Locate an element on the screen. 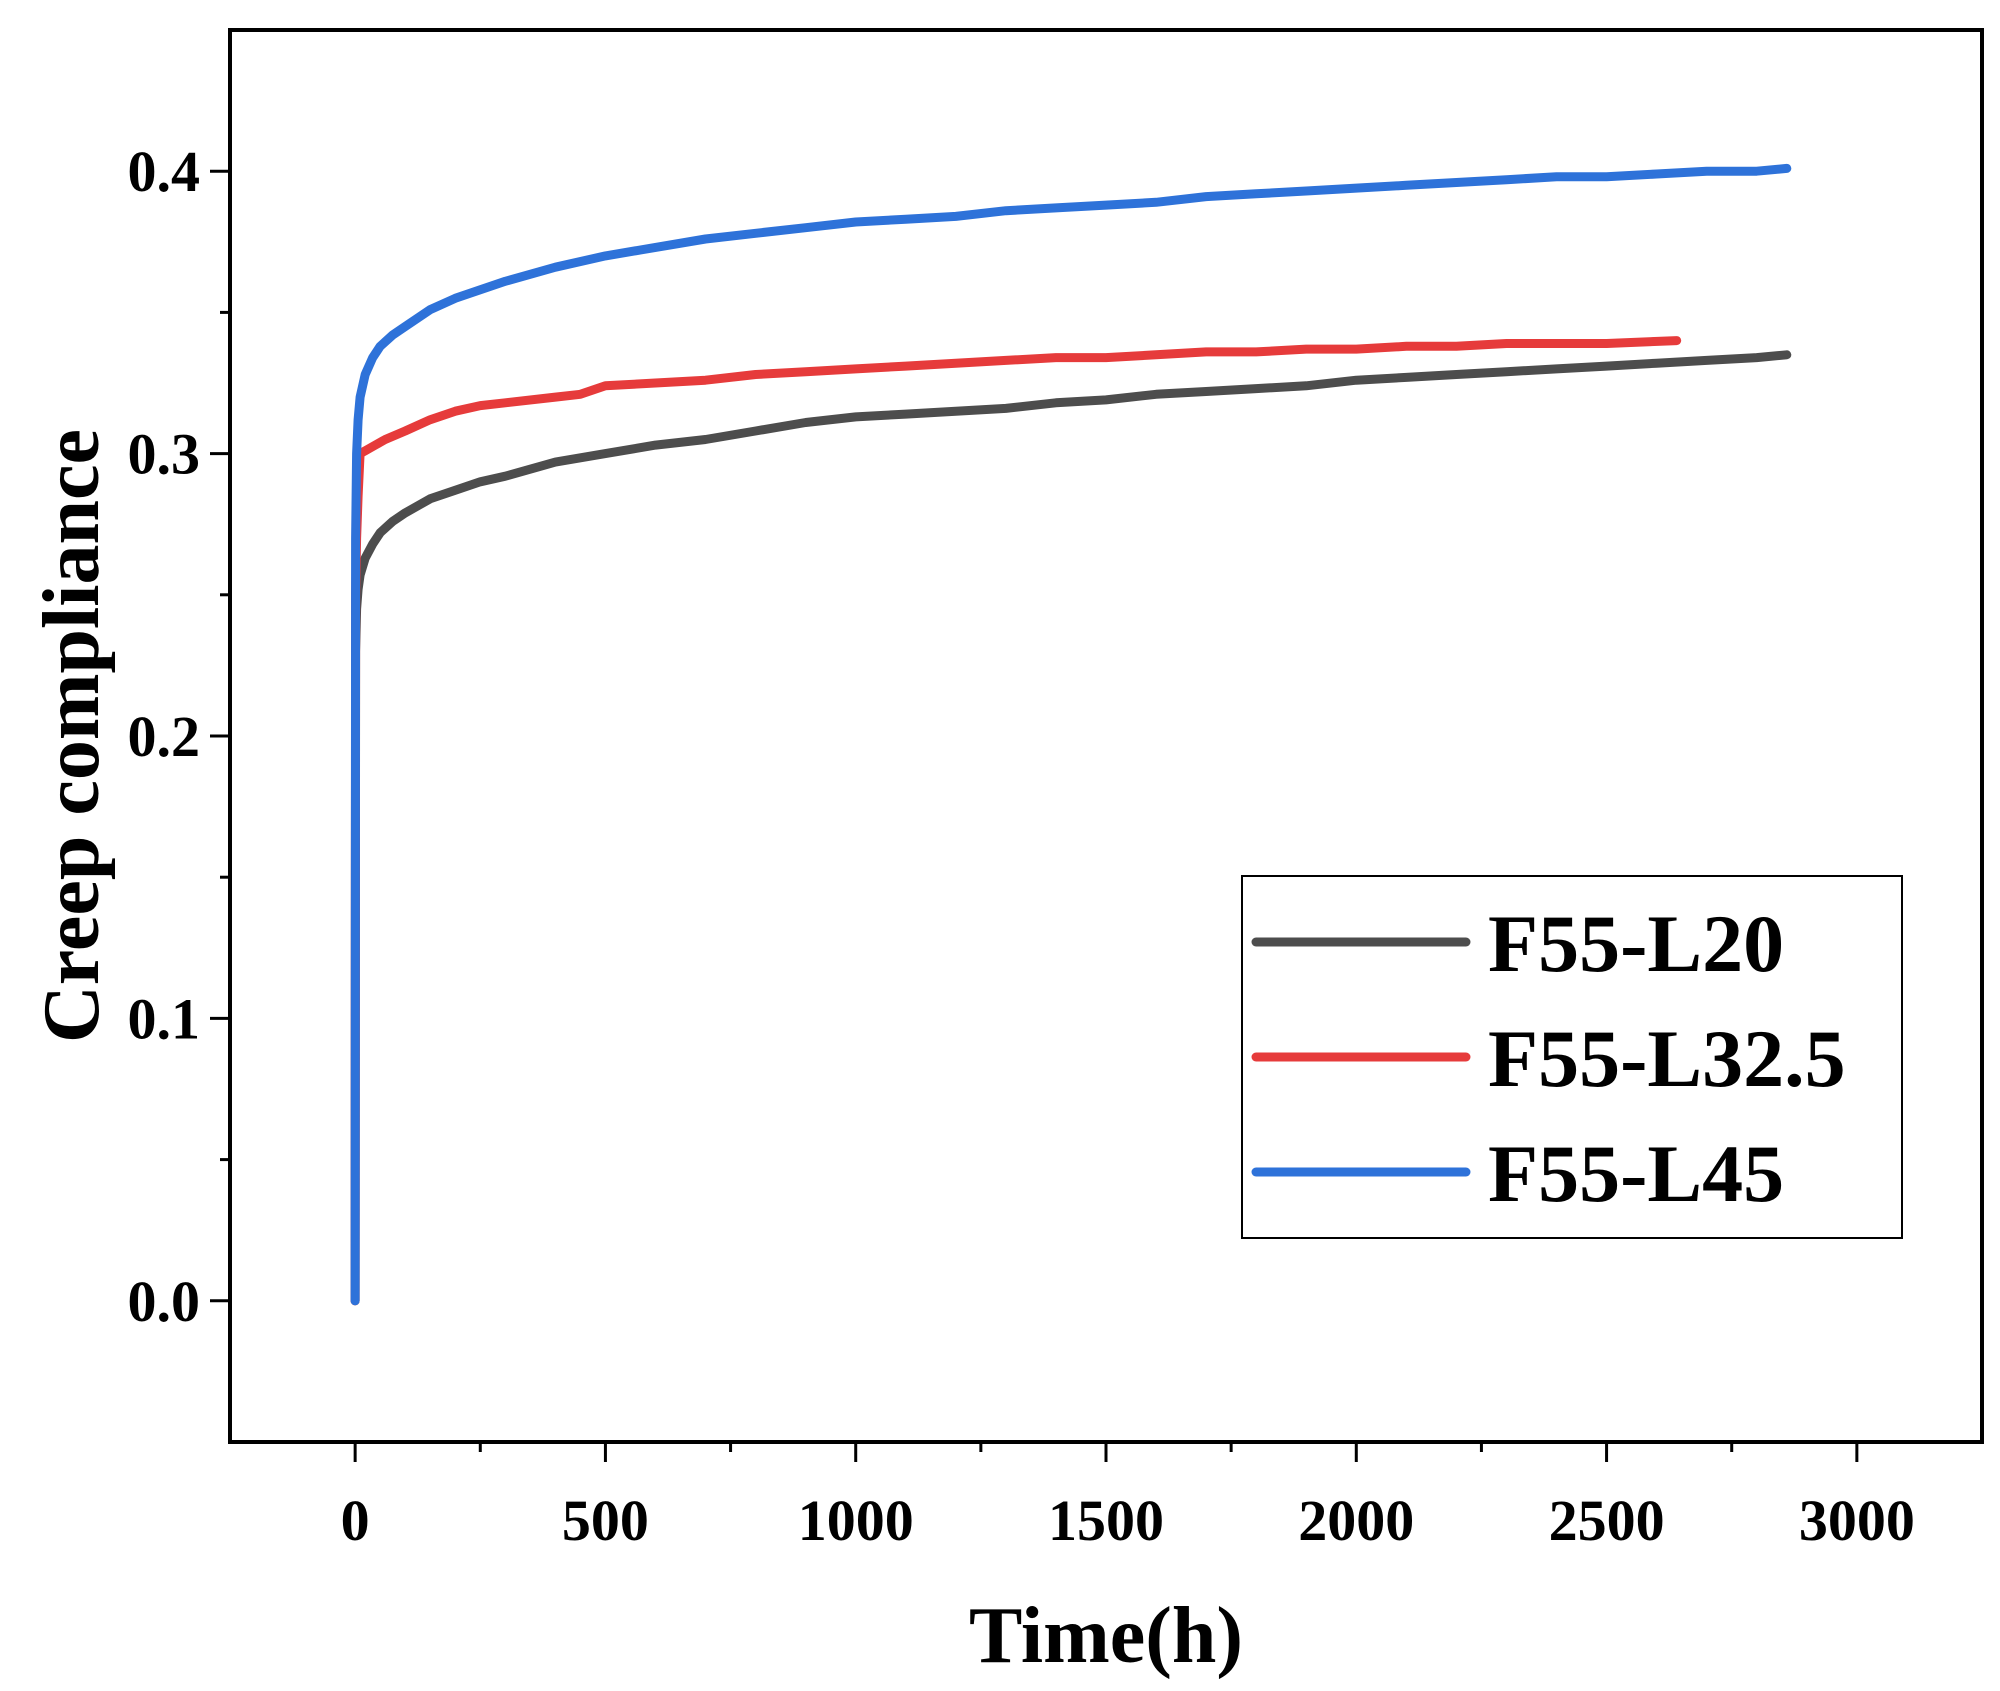 The image size is (2000, 1691). y-tick-label: 0.2 is located at coordinates (164, 736).